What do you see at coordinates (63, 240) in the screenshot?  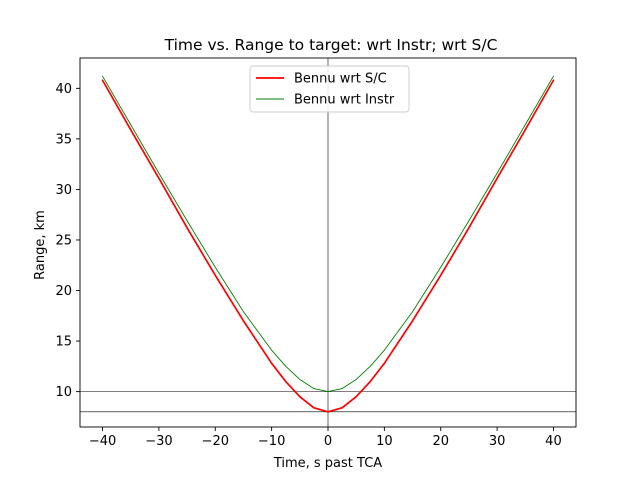 I see `y-tick-label: 25` at bounding box center [63, 240].